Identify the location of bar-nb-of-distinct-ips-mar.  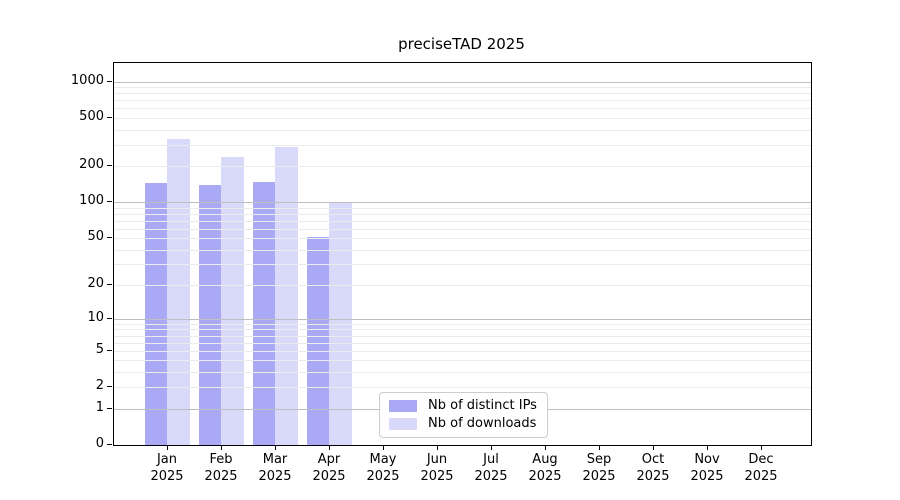
(264, 313).